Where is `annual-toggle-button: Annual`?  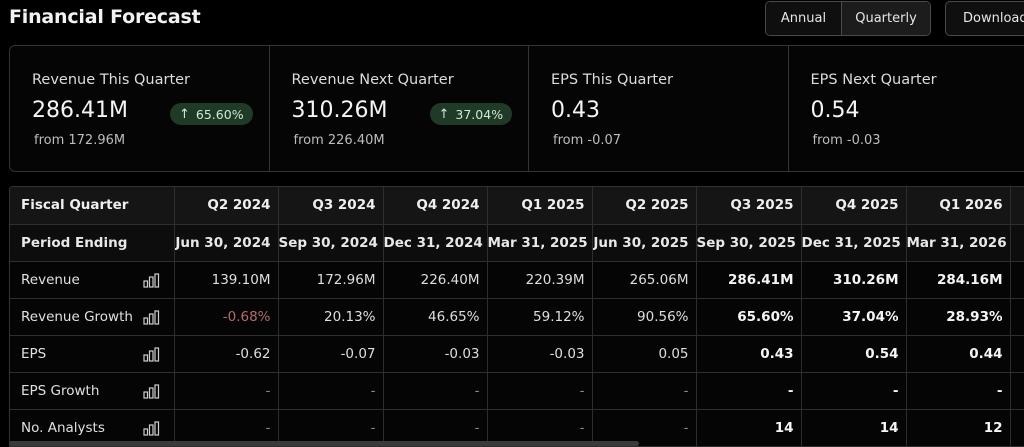
annual-toggle-button: Annual is located at coordinates (804, 18).